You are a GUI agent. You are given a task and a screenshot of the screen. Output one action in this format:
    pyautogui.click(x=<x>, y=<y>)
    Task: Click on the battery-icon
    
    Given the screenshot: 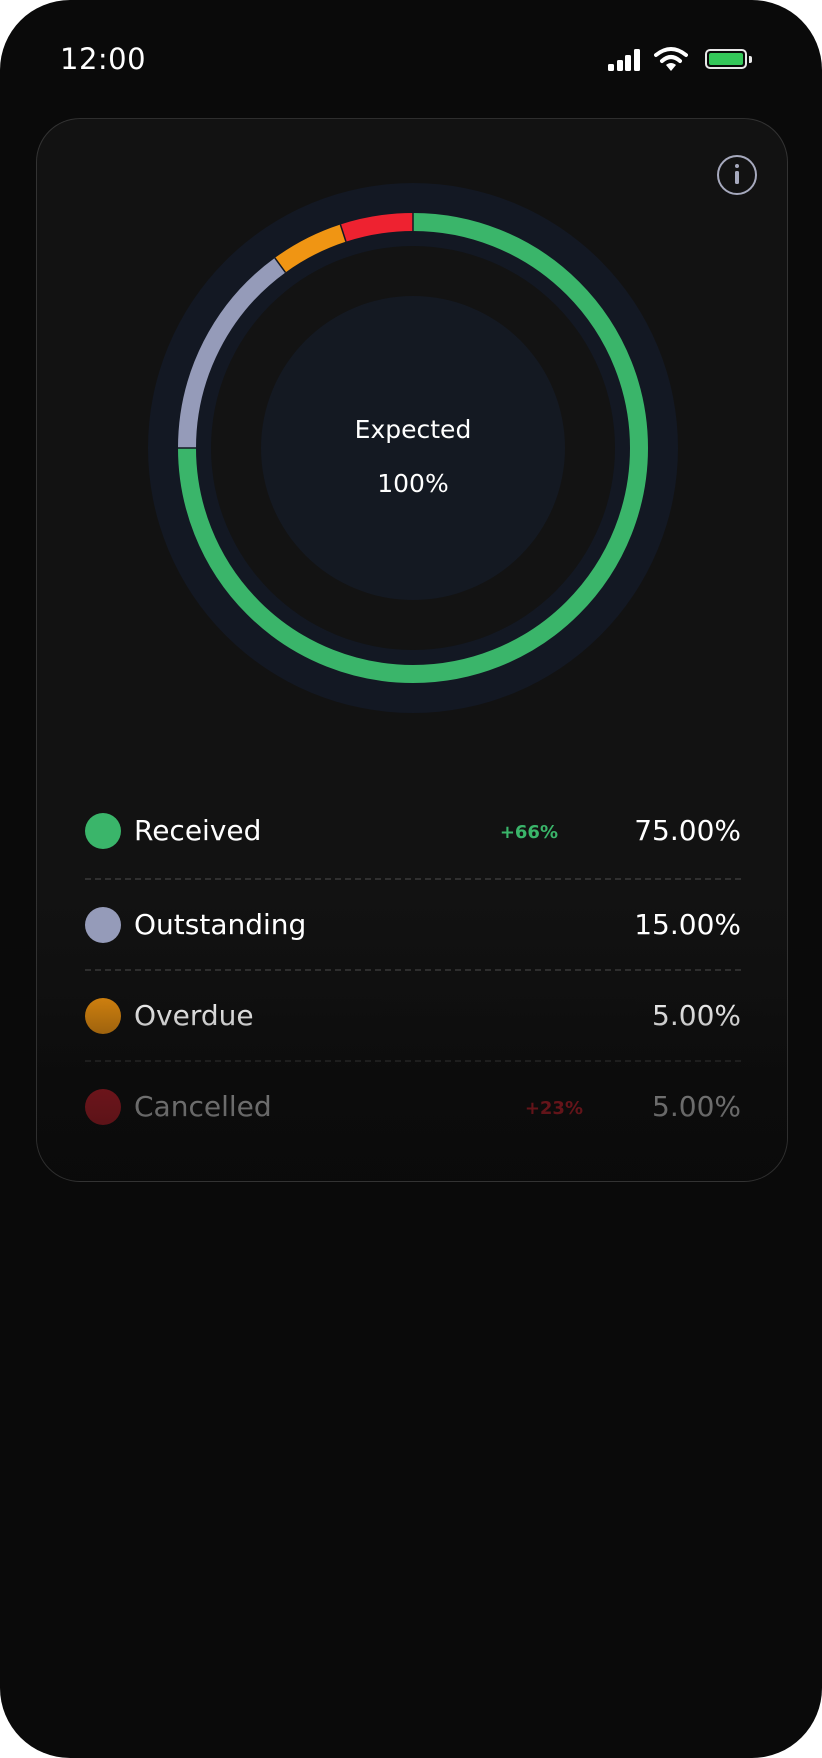 What is the action you would take?
    pyautogui.click(x=728, y=59)
    